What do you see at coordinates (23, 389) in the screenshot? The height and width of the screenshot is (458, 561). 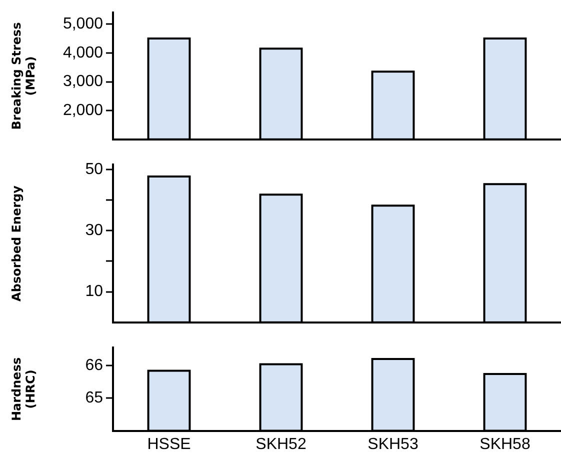 I see `y-axis-title: Hardness (HRC)` at bounding box center [23, 389].